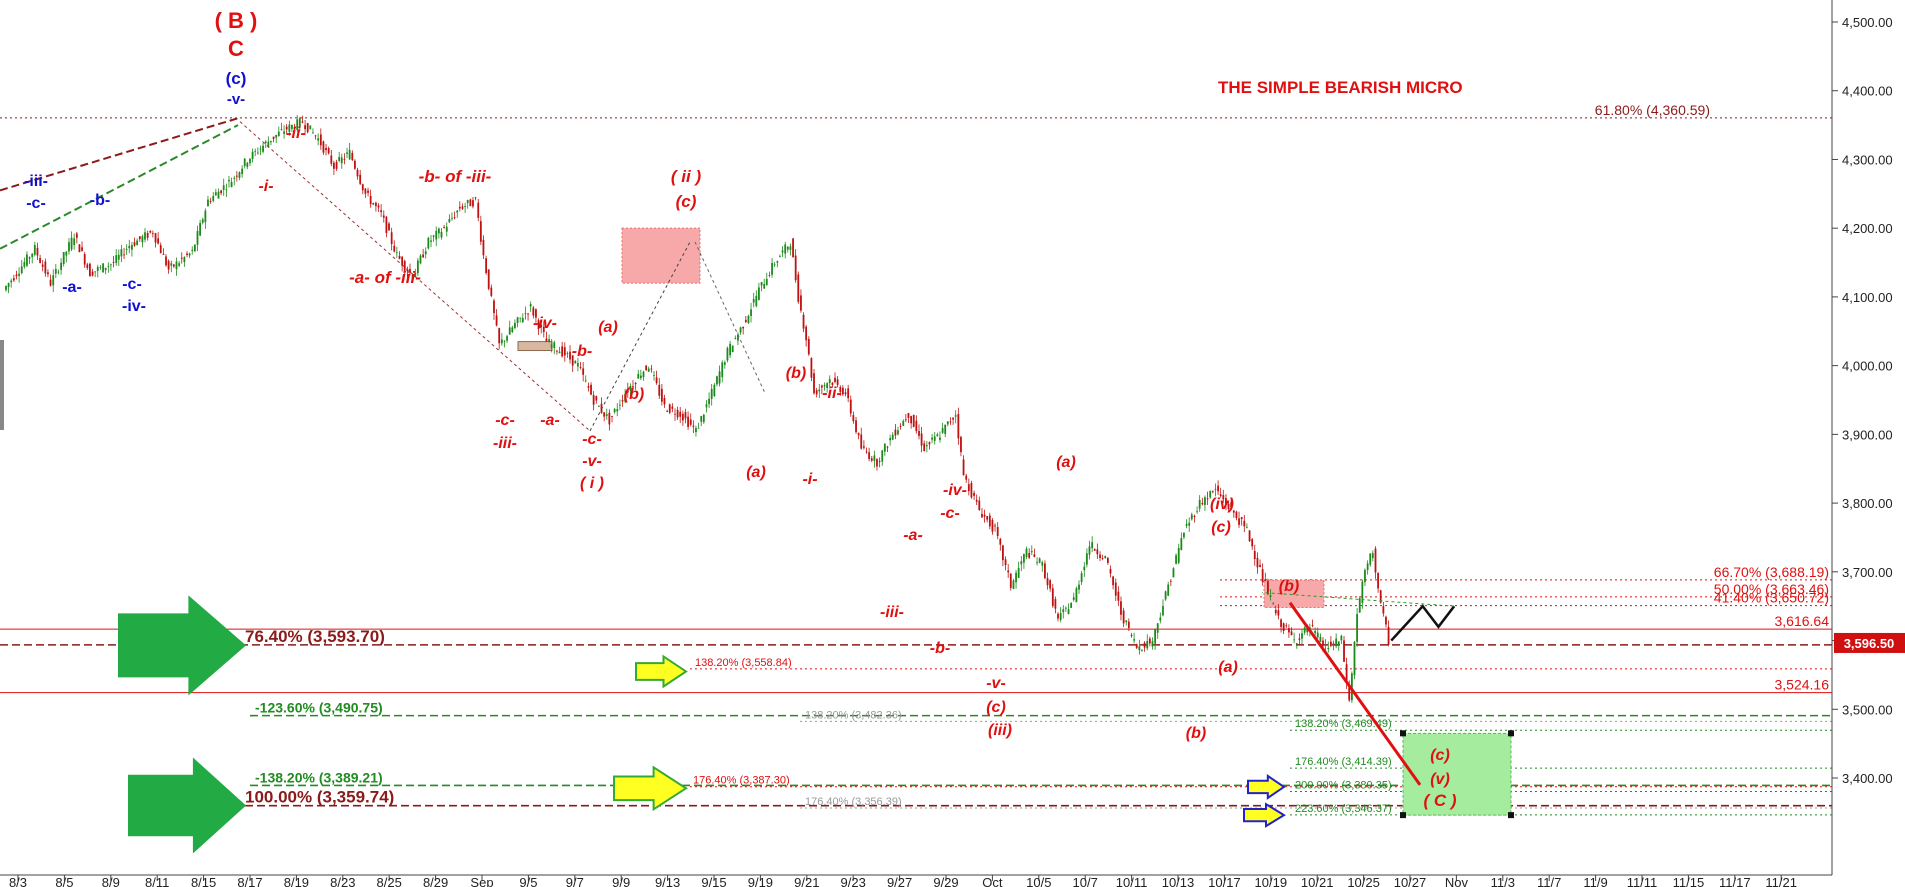 Image resolution: width=1905 pixels, height=887 pixels. What do you see at coordinates (1340, 87) in the screenshot?
I see `chart-title: THE SIMPLE BEARISH MICRO` at bounding box center [1340, 87].